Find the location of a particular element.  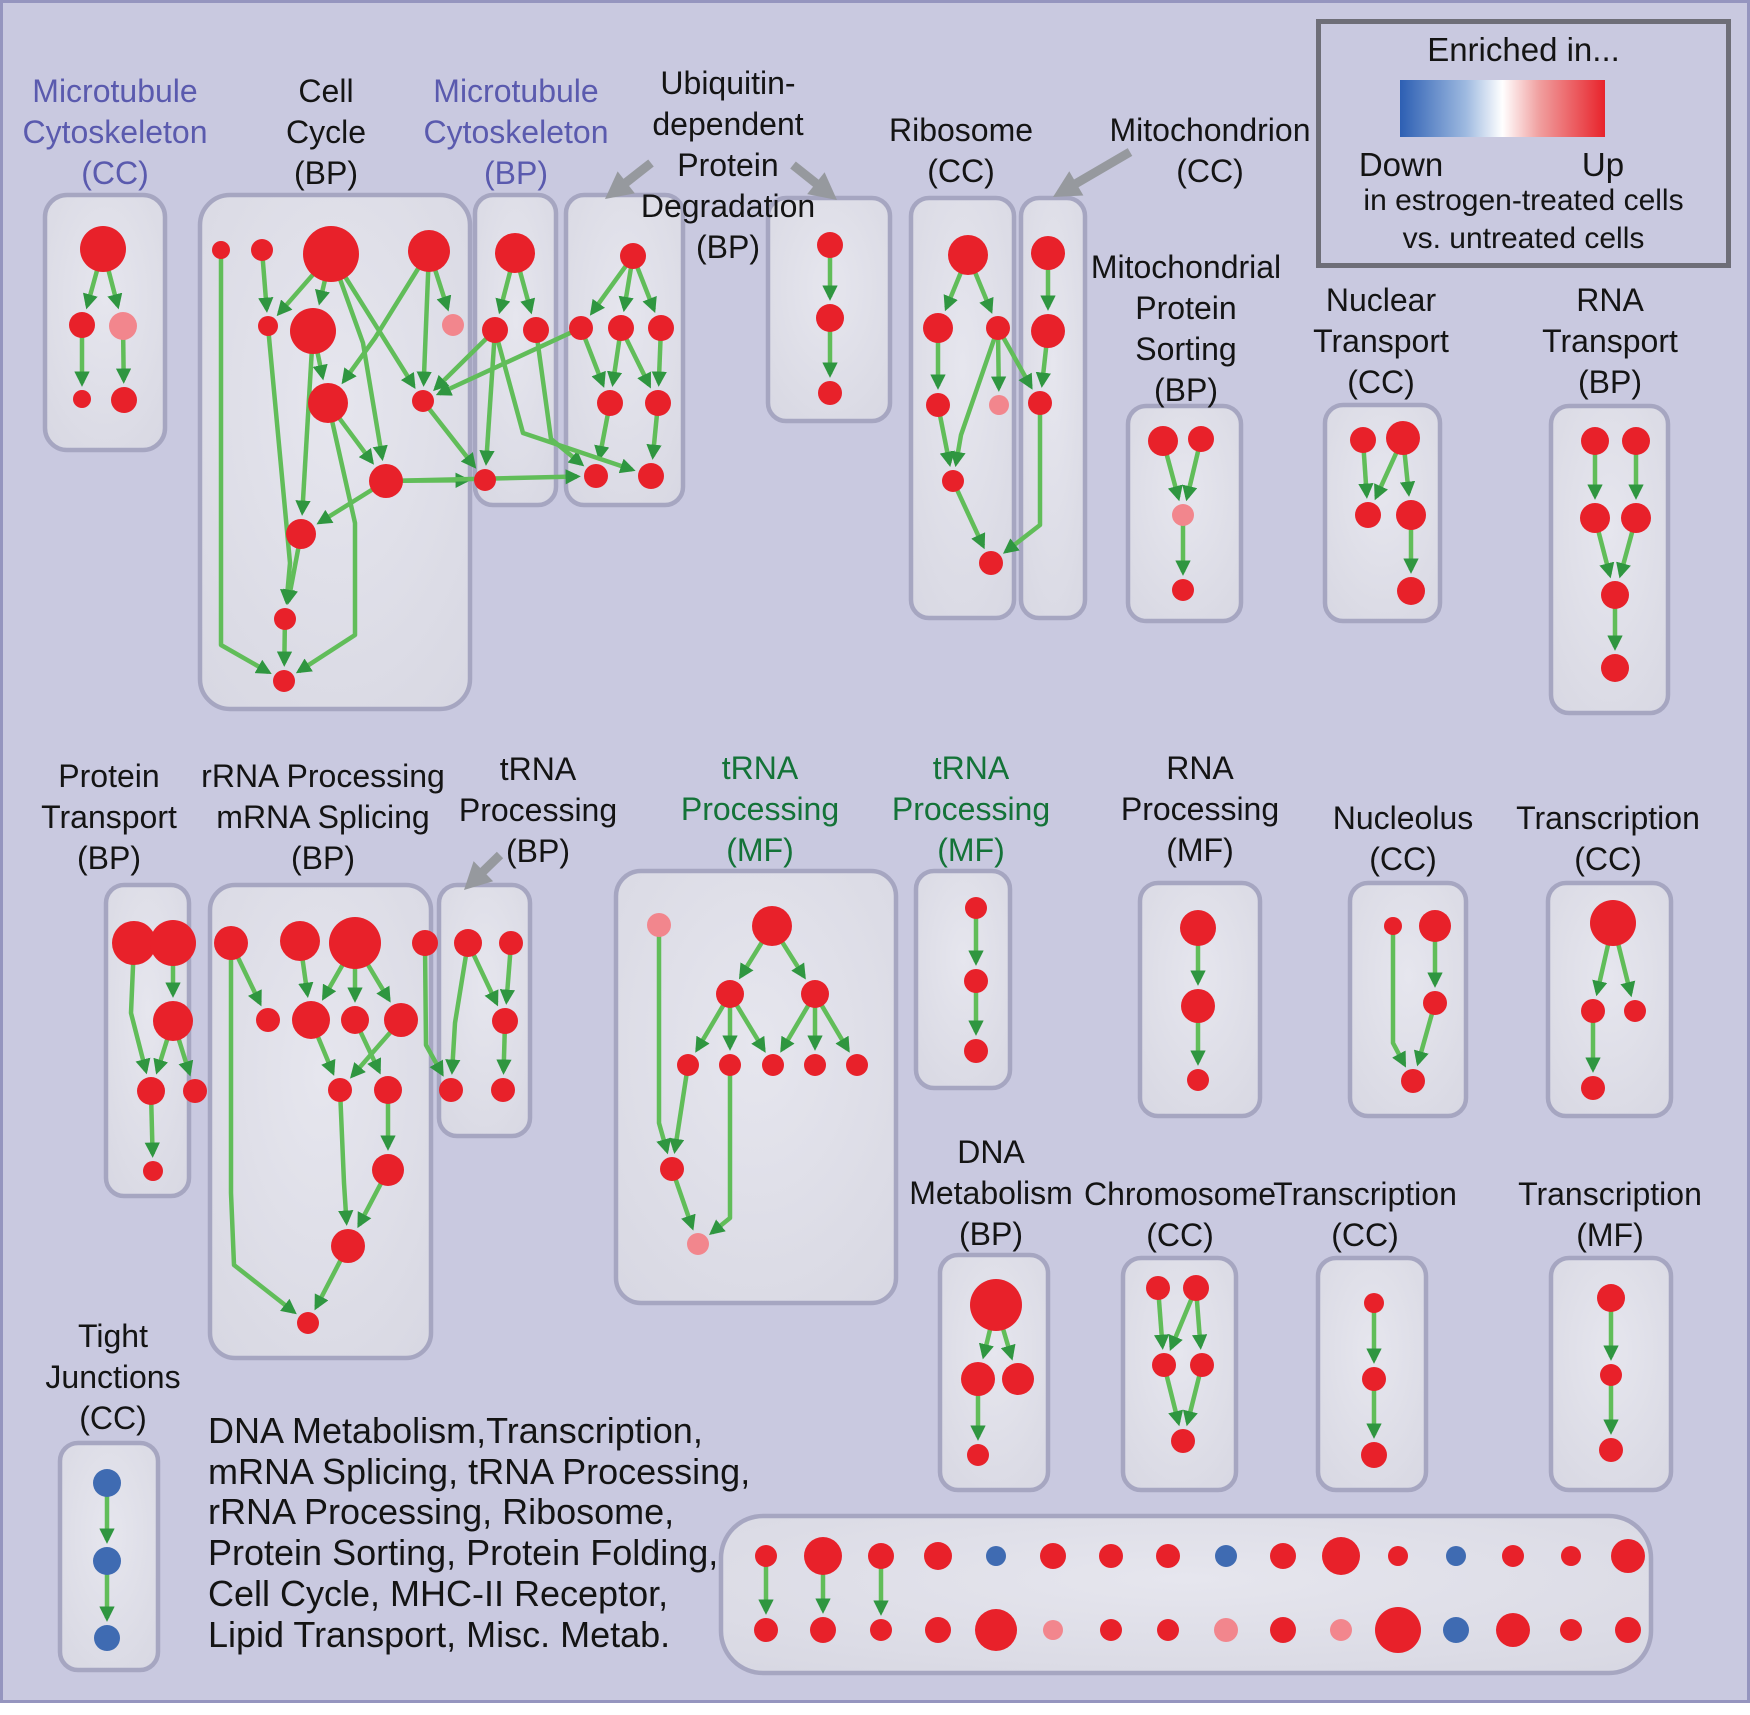

cluster-box-chromosome-cc is located at coordinates (1179, 1374).